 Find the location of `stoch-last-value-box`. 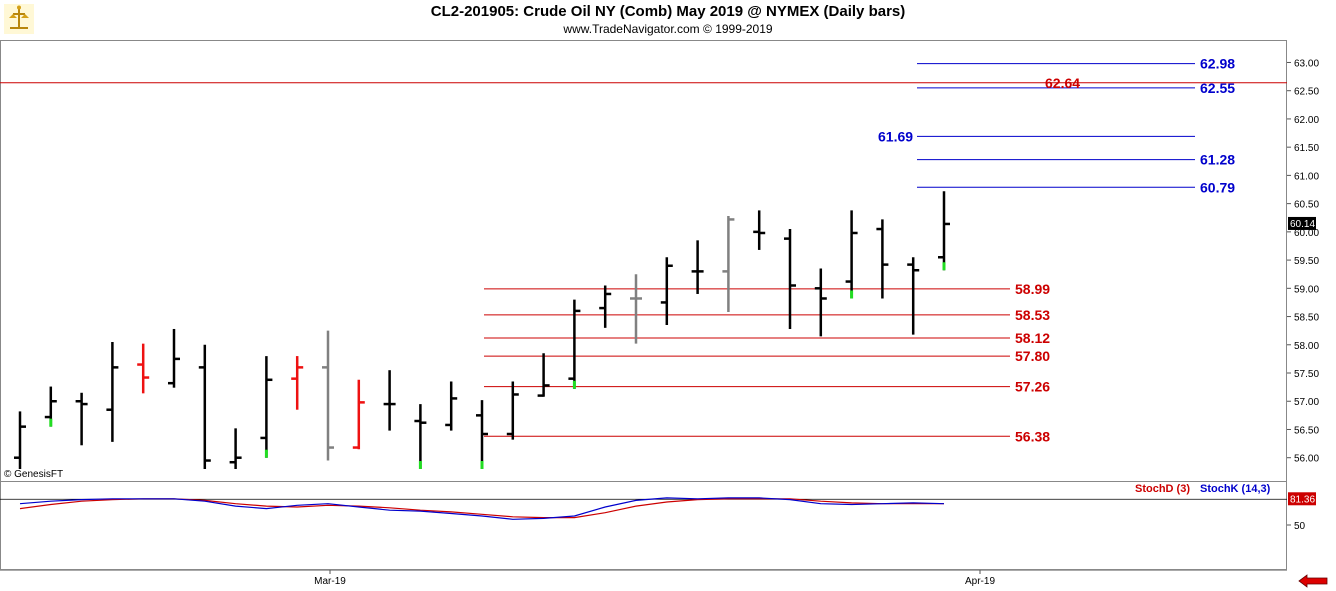

stoch-last-value-box is located at coordinates (1302, 499).